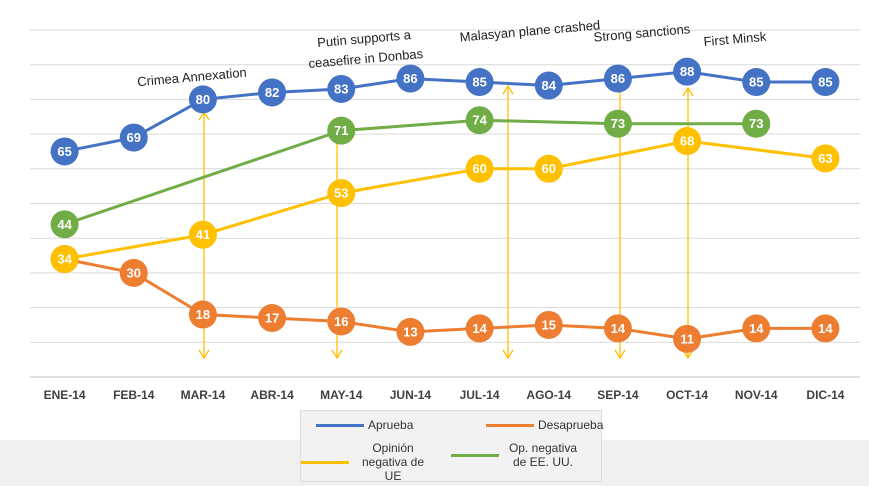 The width and height of the screenshot is (869, 486). What do you see at coordinates (543, 455) in the screenshot?
I see `legend-label: Op. negativa de EE. UU.` at bounding box center [543, 455].